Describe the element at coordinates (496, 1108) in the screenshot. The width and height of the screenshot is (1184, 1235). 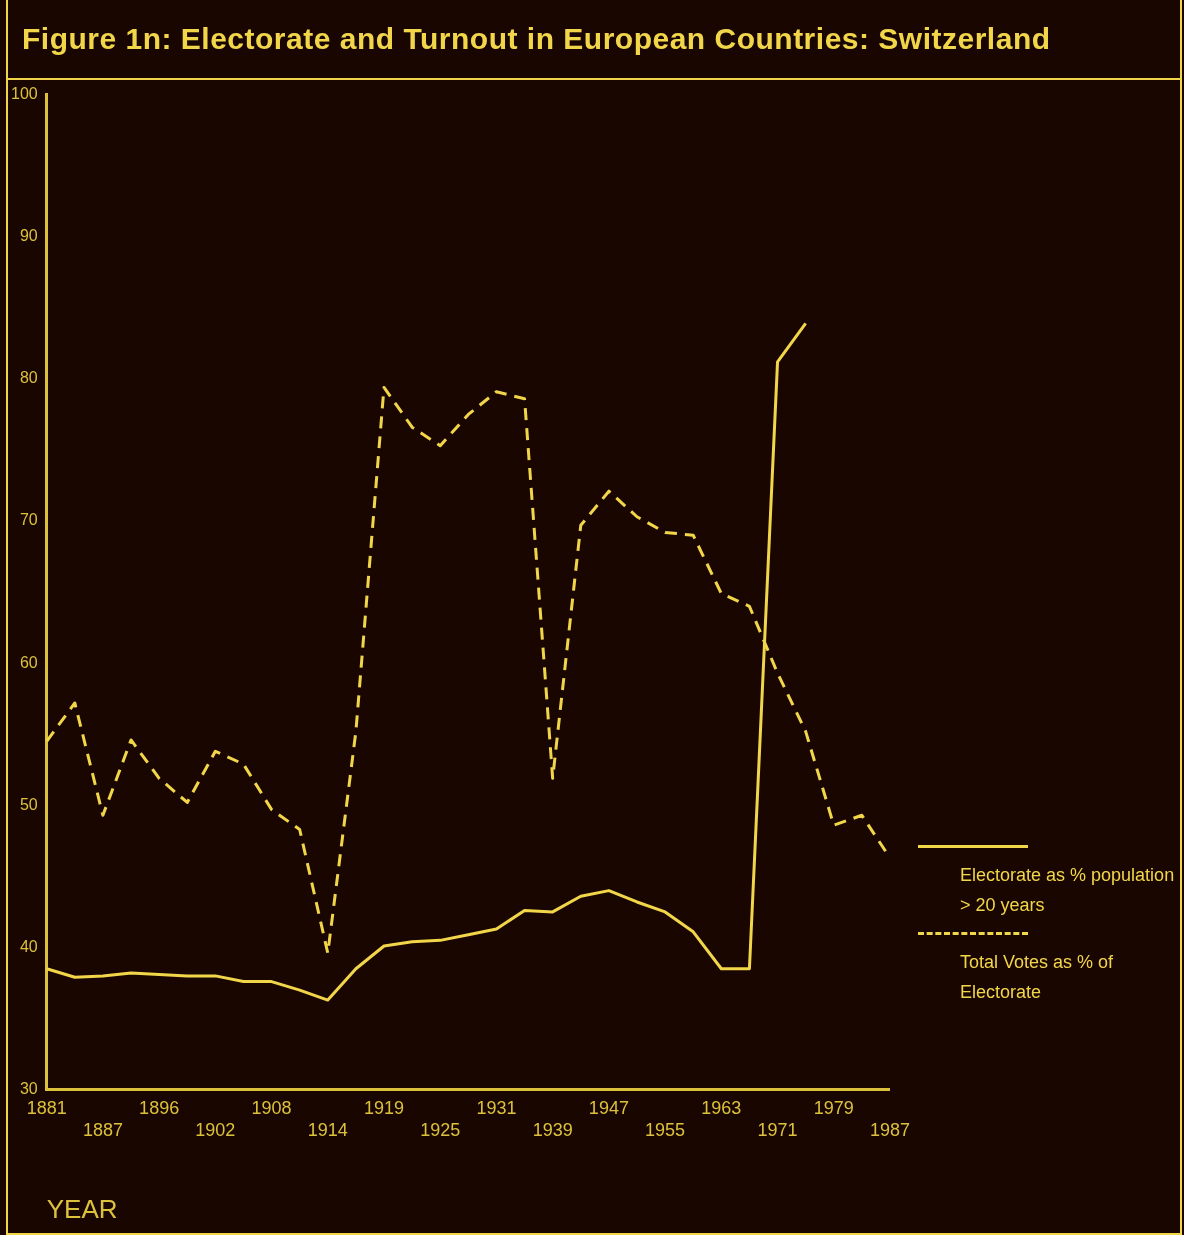
I see `x-tick-label: 1931` at that location.